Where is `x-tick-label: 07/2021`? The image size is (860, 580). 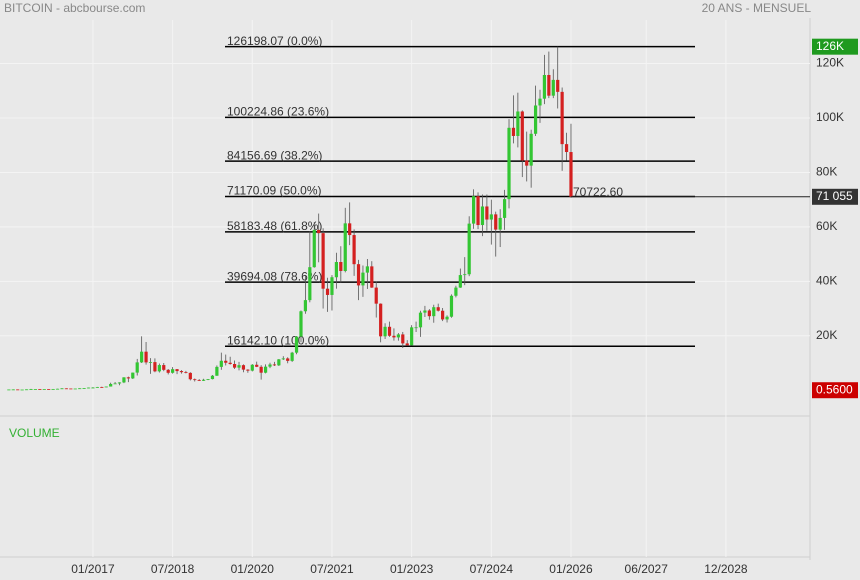 x-tick-label: 07/2021 is located at coordinates (332, 569).